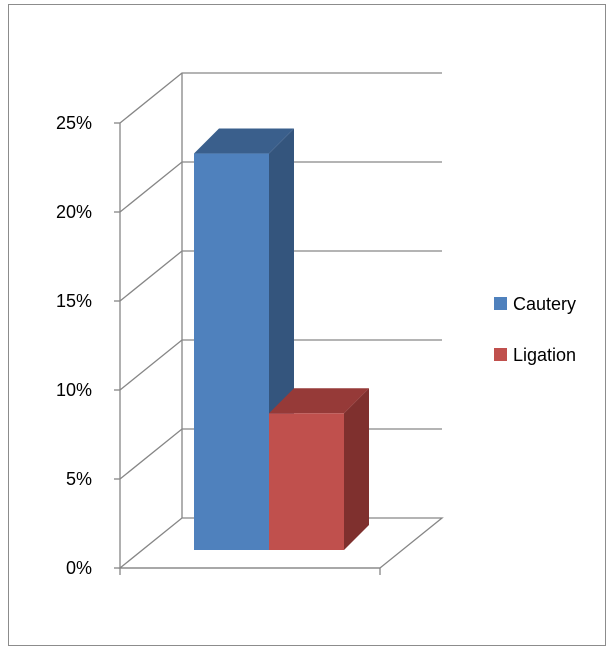 This screenshot has height=654, width=616. I want to click on y-tick-label: 20%, so click(74, 212).